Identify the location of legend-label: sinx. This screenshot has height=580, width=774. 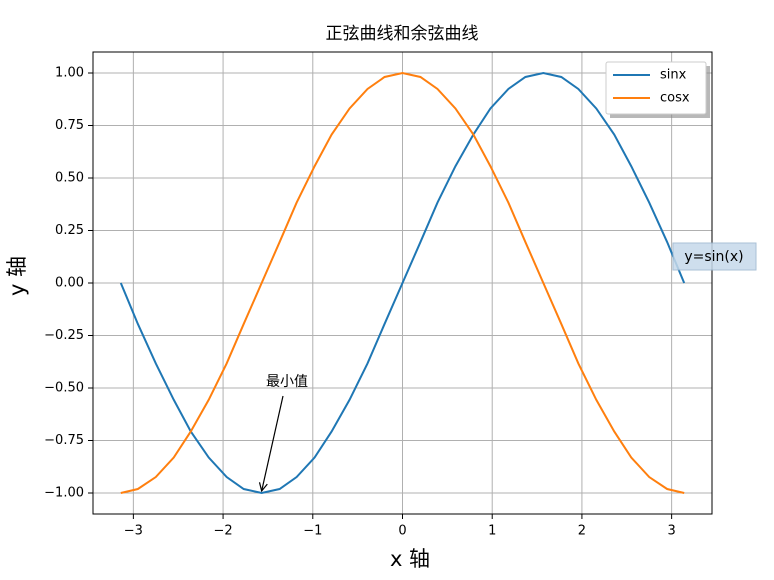
(673, 75).